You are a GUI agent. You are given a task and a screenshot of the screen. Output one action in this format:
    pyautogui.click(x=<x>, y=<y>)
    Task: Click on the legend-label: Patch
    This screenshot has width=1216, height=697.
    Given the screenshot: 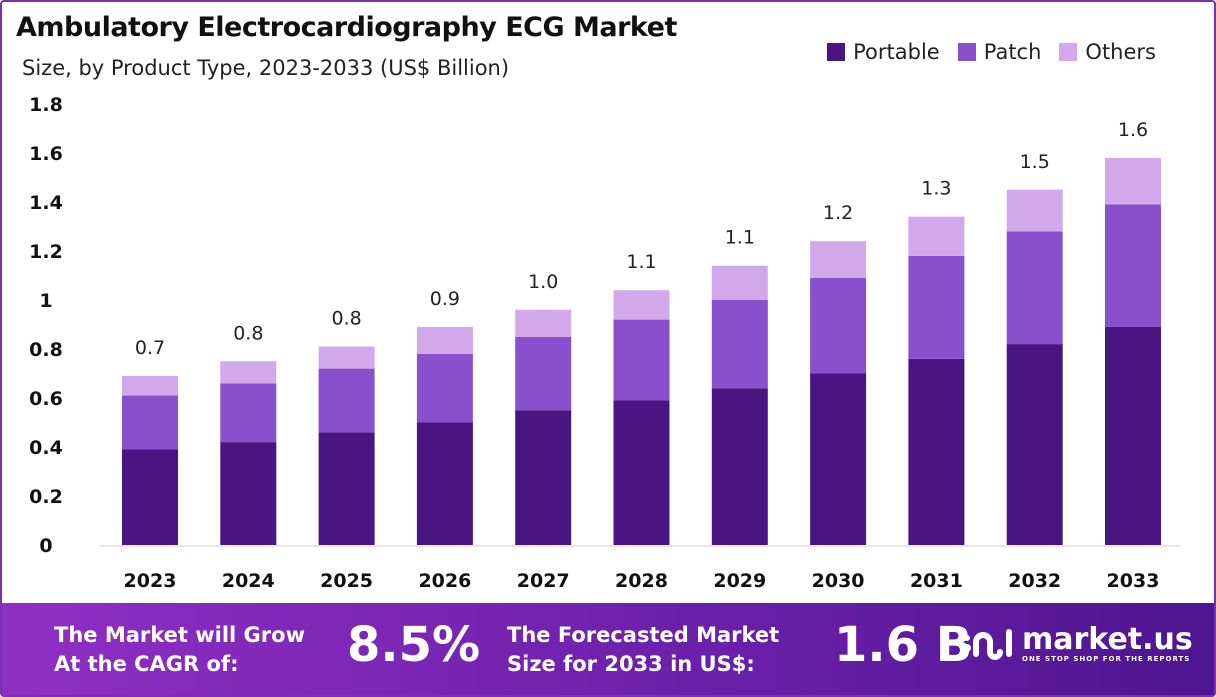 What is the action you would take?
    pyautogui.click(x=1012, y=52)
    